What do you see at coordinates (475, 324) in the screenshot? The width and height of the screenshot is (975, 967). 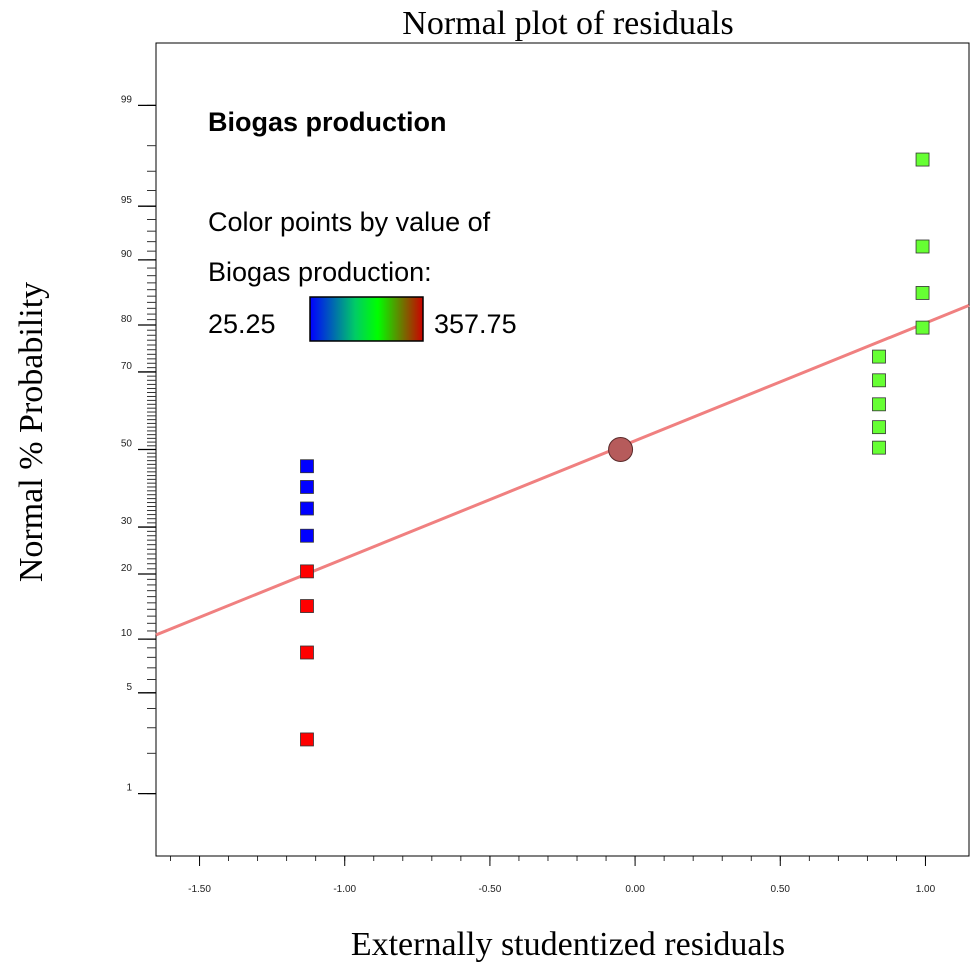 I see `legend-max-label: 357.75` at bounding box center [475, 324].